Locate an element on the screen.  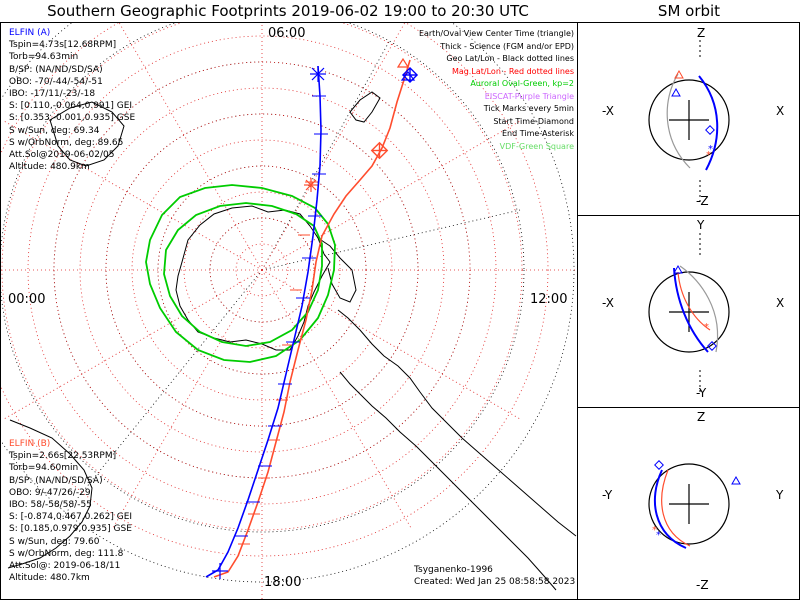
elfin-a-ticks is located at coordinates (281, 316).